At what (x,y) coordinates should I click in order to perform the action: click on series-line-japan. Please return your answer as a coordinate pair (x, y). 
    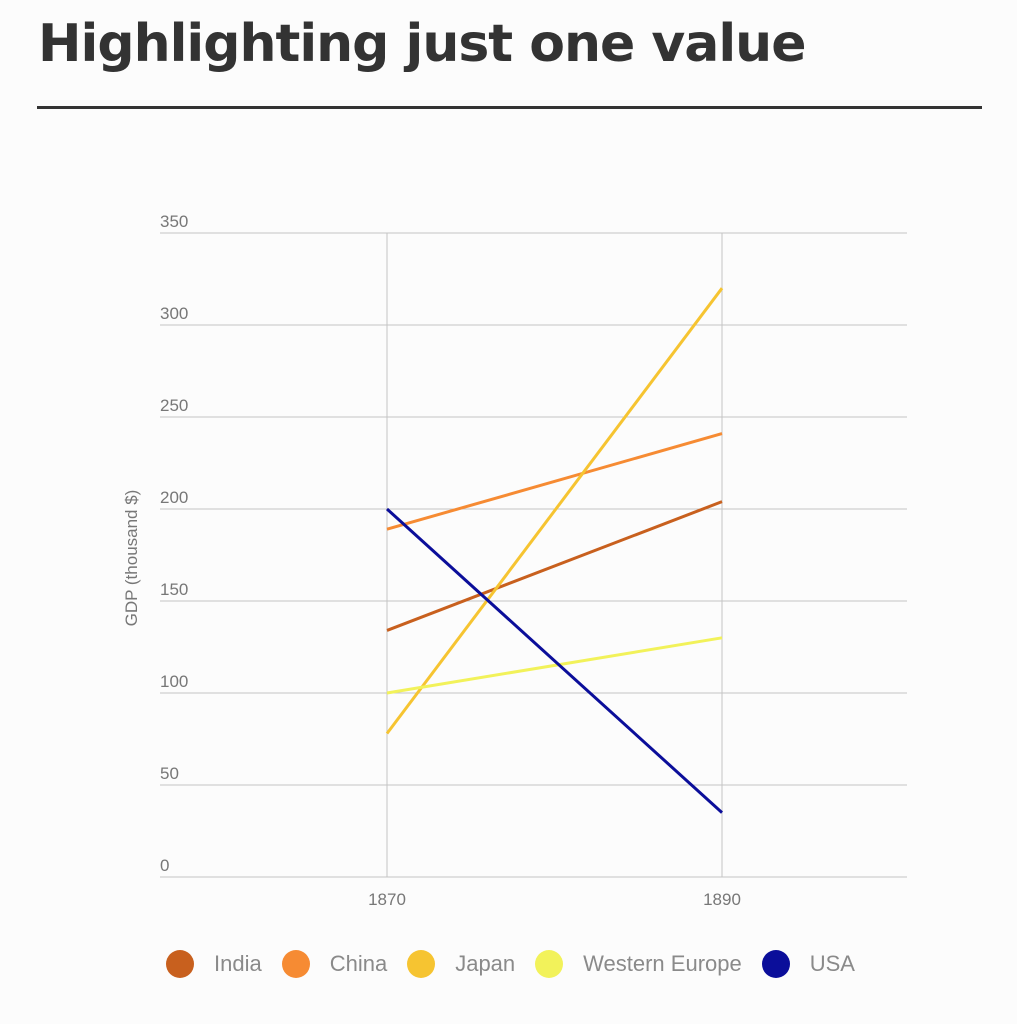
    Looking at the image, I should click on (554, 511).